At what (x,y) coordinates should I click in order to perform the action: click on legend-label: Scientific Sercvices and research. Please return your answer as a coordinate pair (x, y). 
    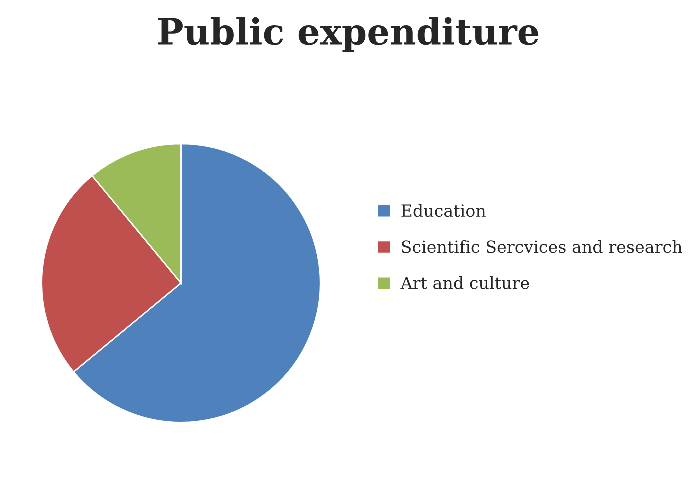
    Looking at the image, I should click on (542, 247).